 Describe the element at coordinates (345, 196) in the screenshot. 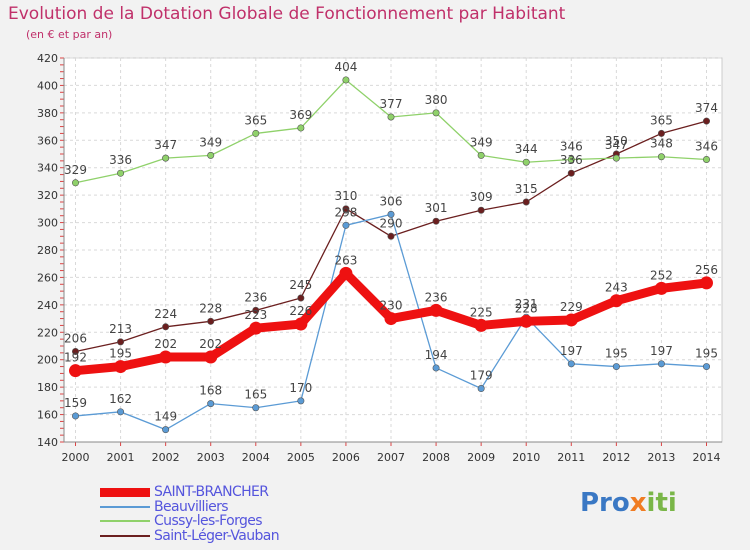

I see `data-label-saint-leger-vauban: 310` at that location.